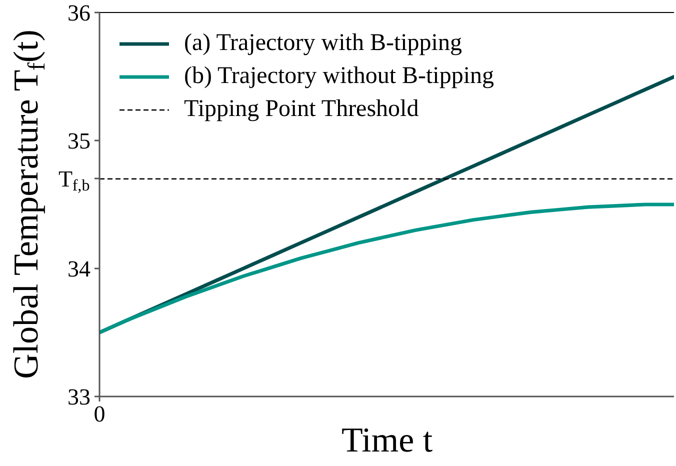 Image resolution: width=676 pixels, height=466 pixels. Describe the element at coordinates (79, 269) in the screenshot. I see `y-tick-label: 34` at that location.